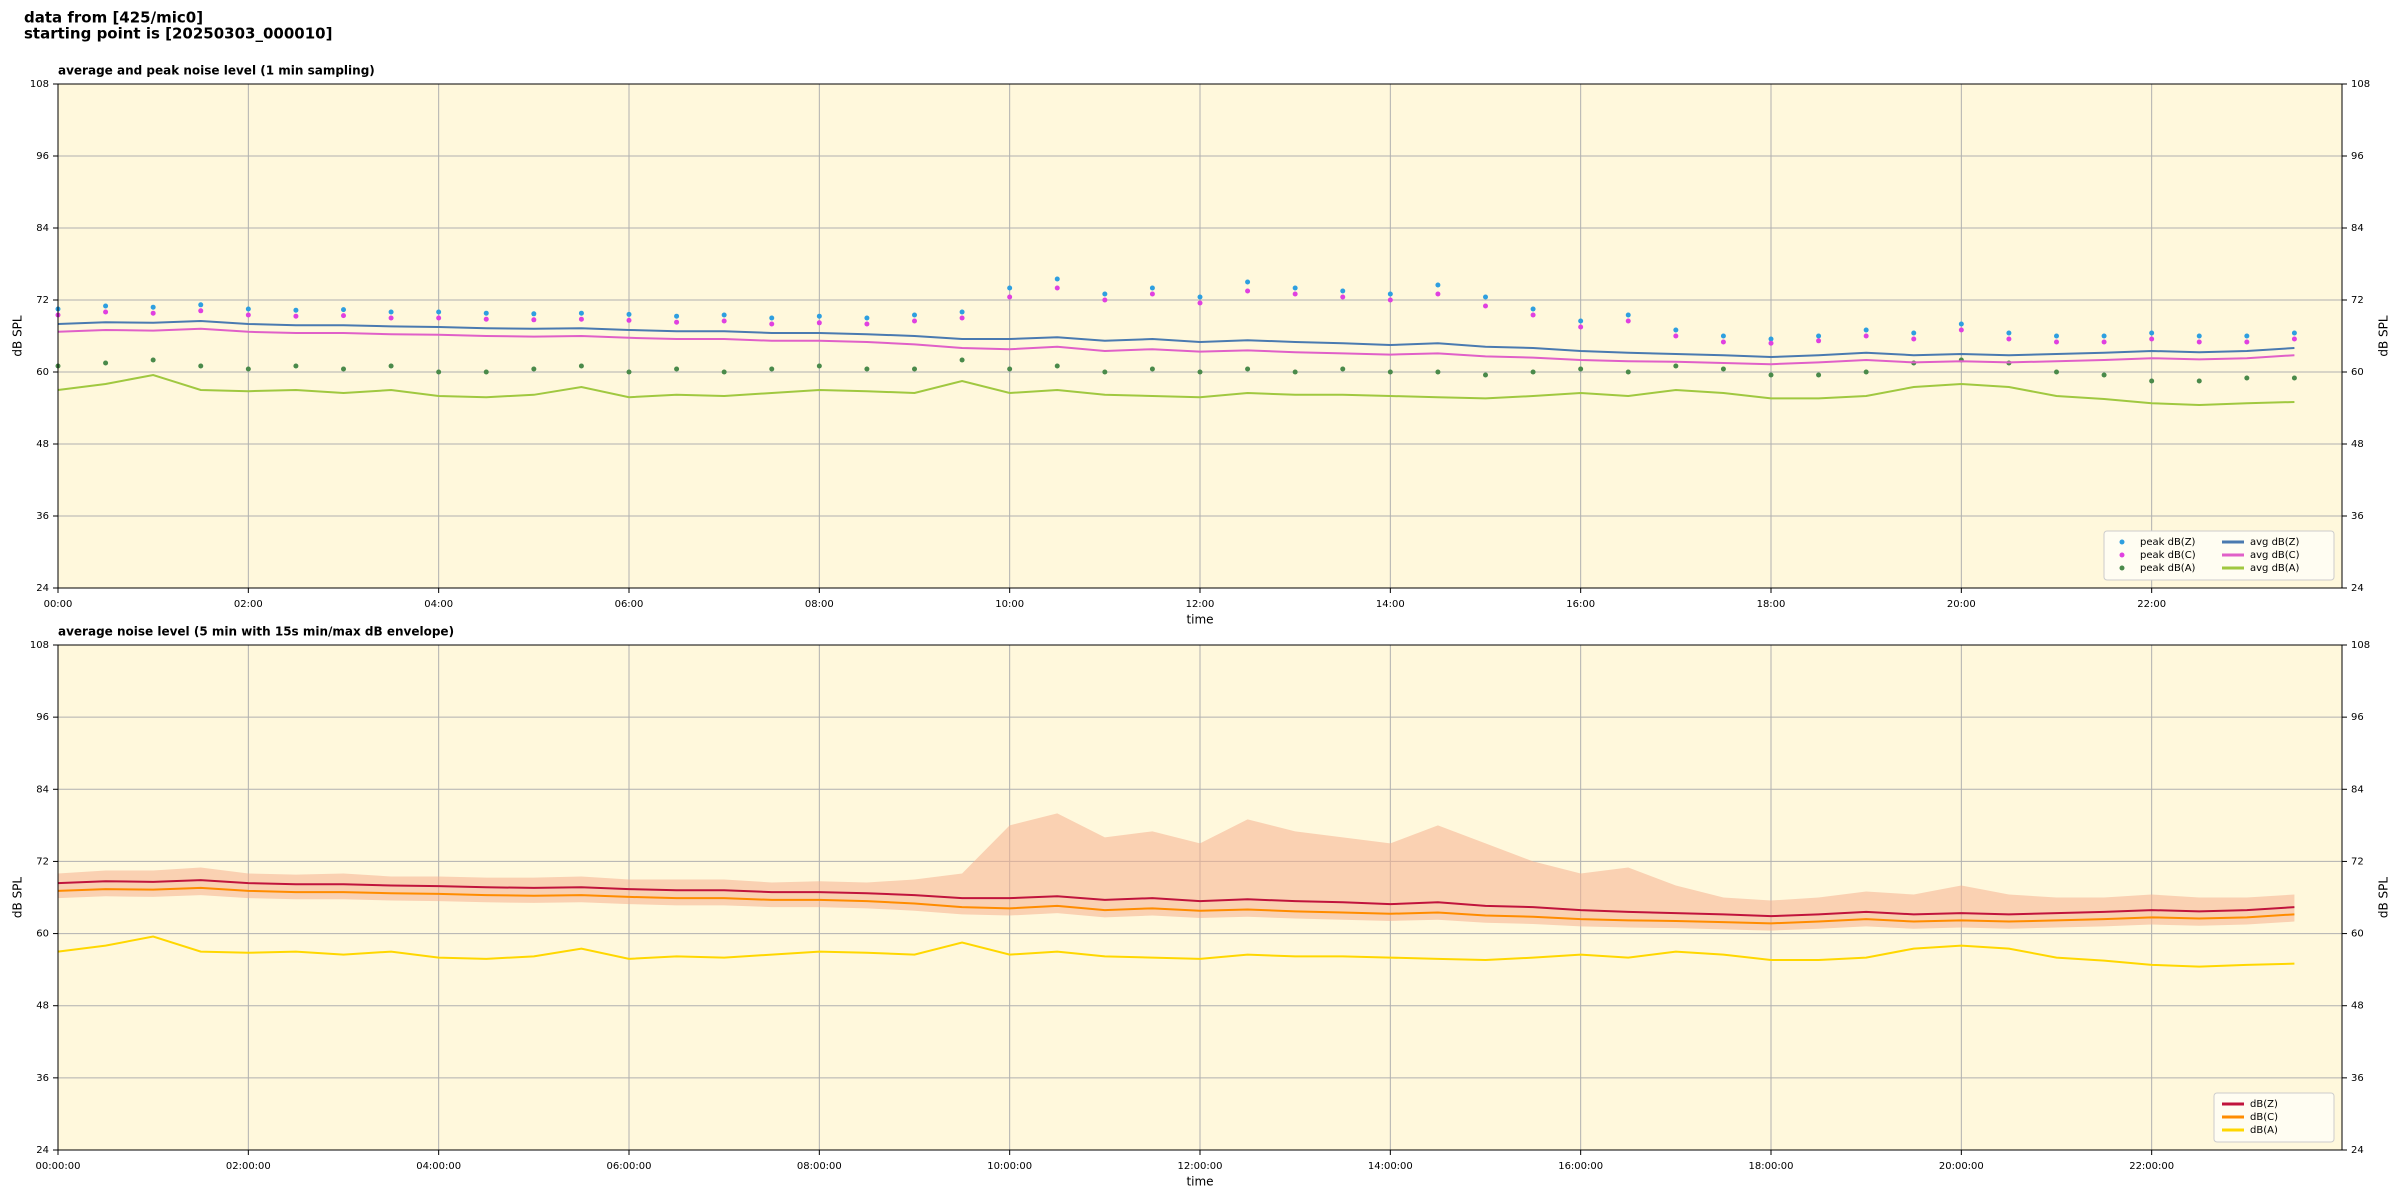  I want to click on x-tick-label: 08:00:00, so click(819, 1166).